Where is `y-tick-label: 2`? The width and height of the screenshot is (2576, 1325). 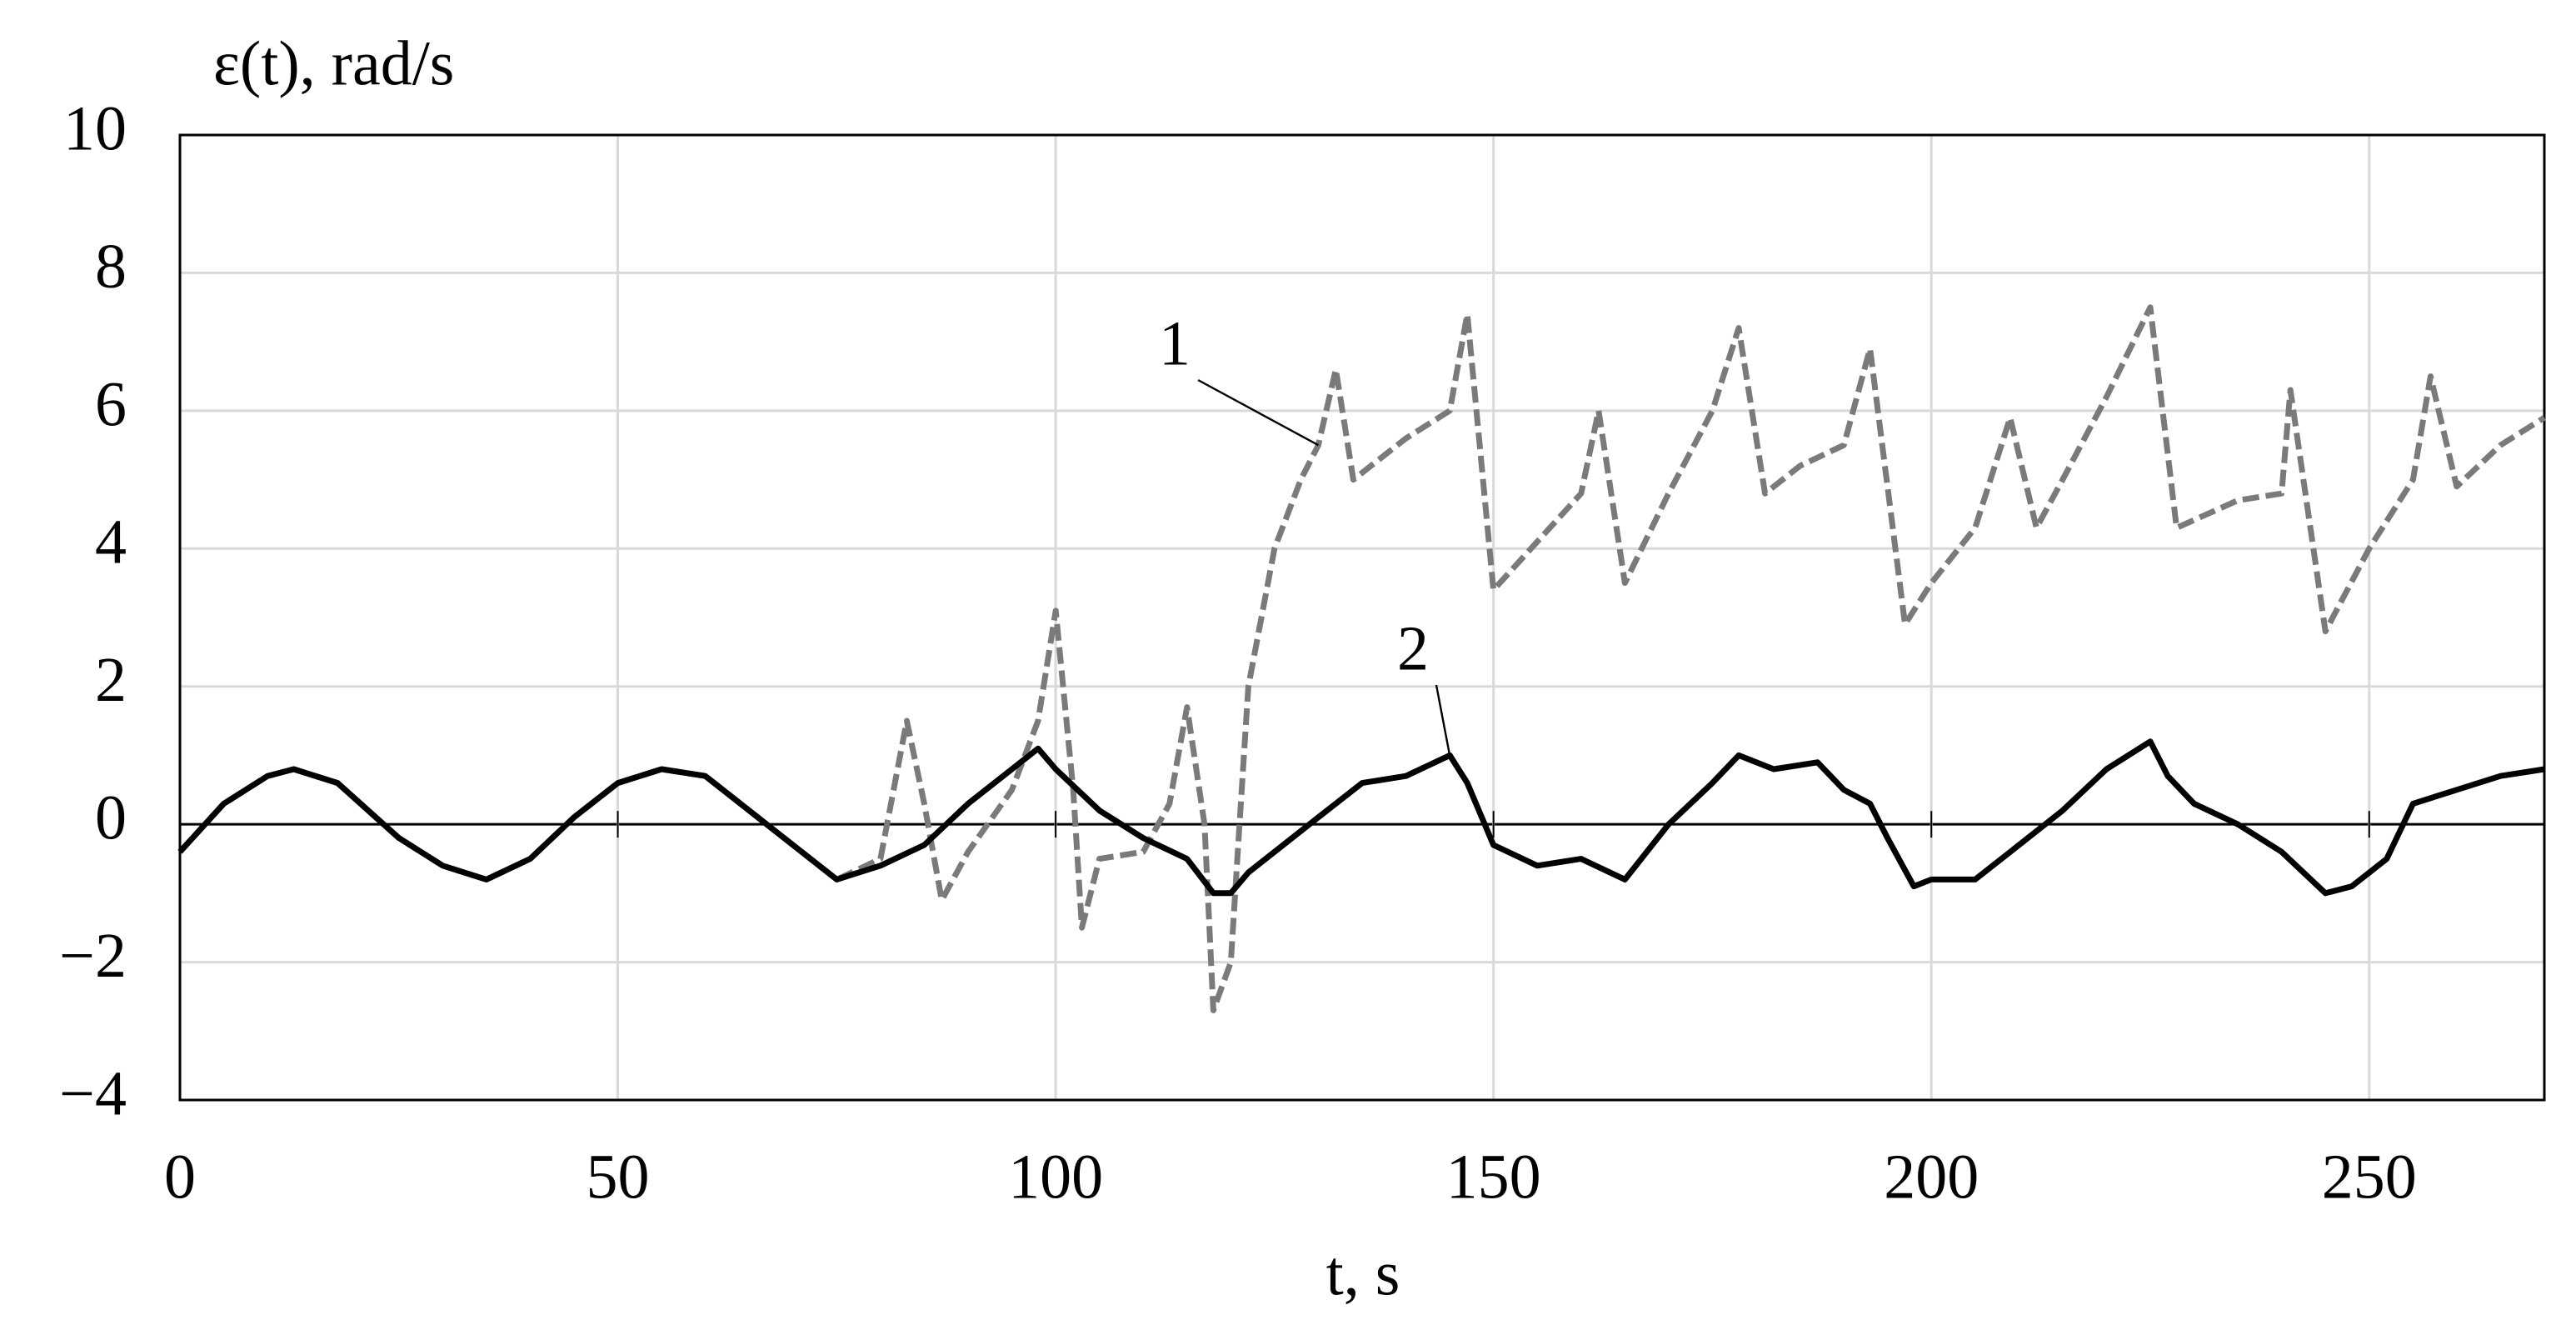 y-tick-label: 2 is located at coordinates (111, 680).